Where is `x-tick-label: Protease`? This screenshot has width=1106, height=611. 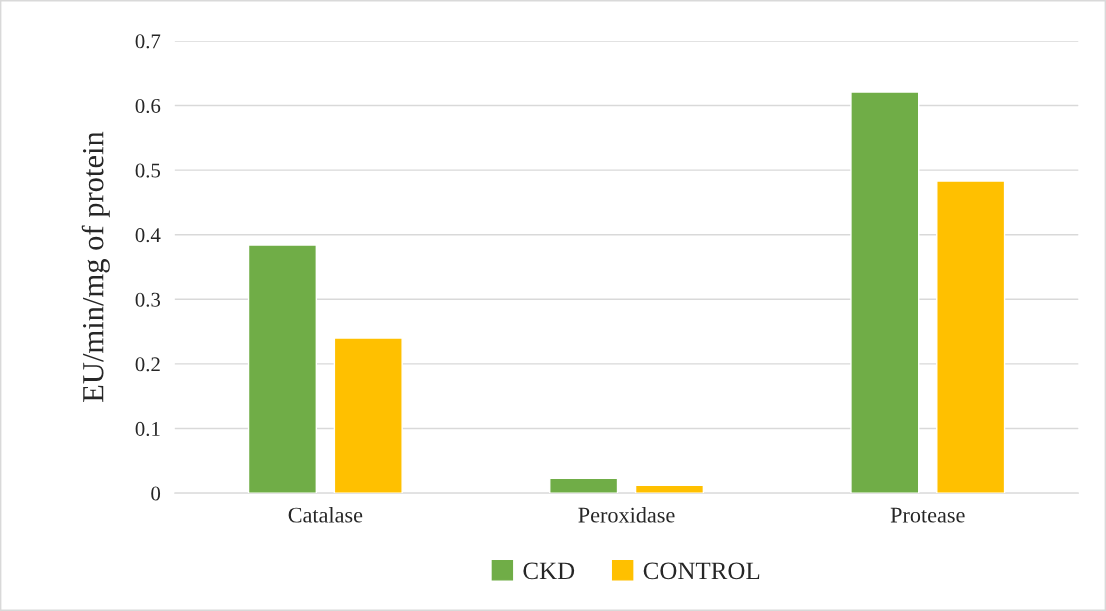
x-tick-label: Protease is located at coordinates (927, 515).